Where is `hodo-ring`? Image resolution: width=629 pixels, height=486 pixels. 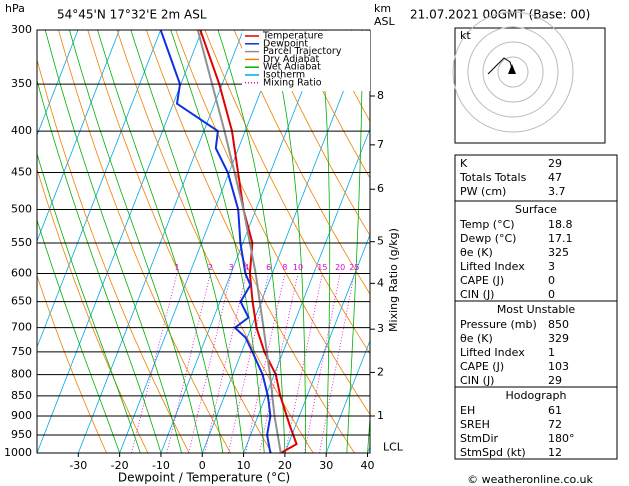
hodo-ring is located at coordinates (513, 72).